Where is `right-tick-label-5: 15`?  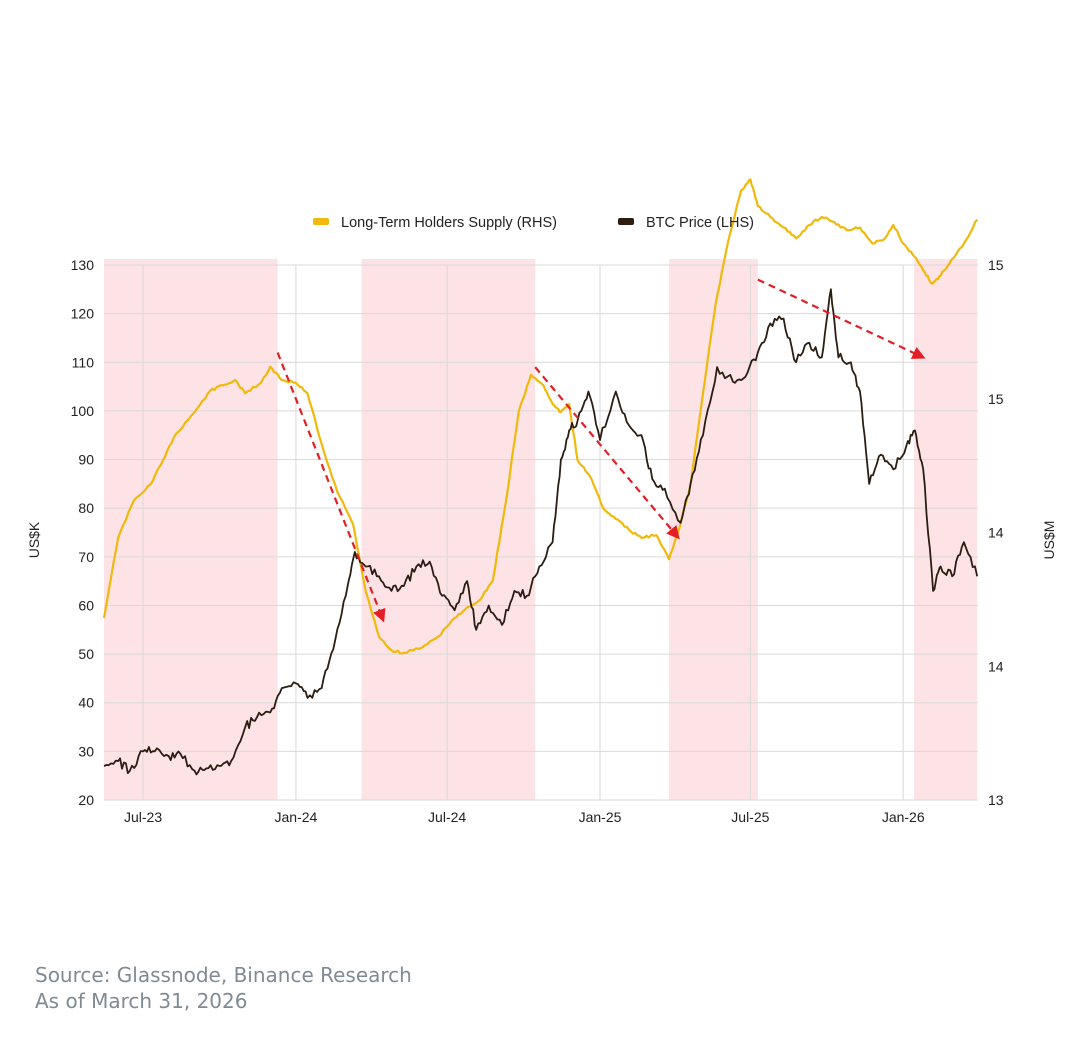
right-tick-label-5: 15 is located at coordinates (996, 265).